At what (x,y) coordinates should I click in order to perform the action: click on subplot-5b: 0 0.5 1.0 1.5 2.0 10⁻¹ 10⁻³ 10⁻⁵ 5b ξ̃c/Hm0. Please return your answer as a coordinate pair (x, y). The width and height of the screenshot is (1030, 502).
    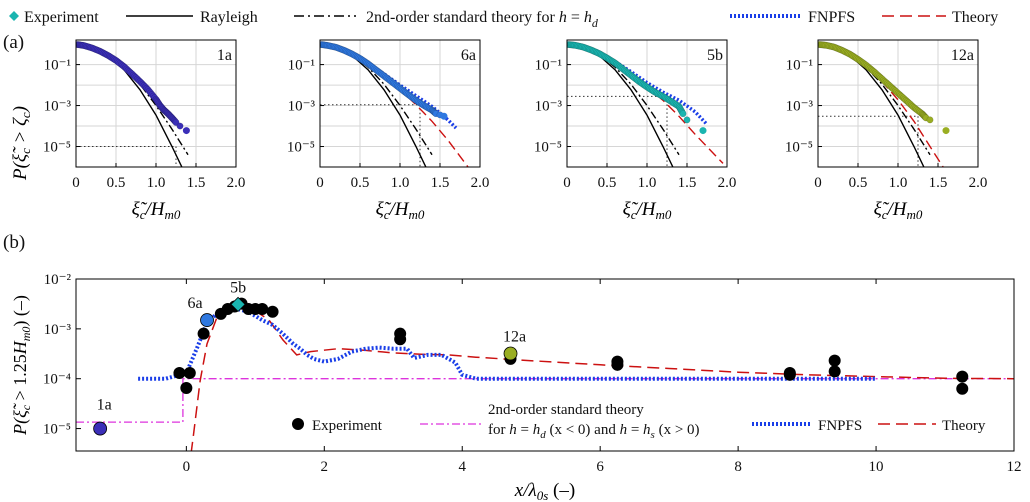
    Looking at the image, I should click on (635, 130).